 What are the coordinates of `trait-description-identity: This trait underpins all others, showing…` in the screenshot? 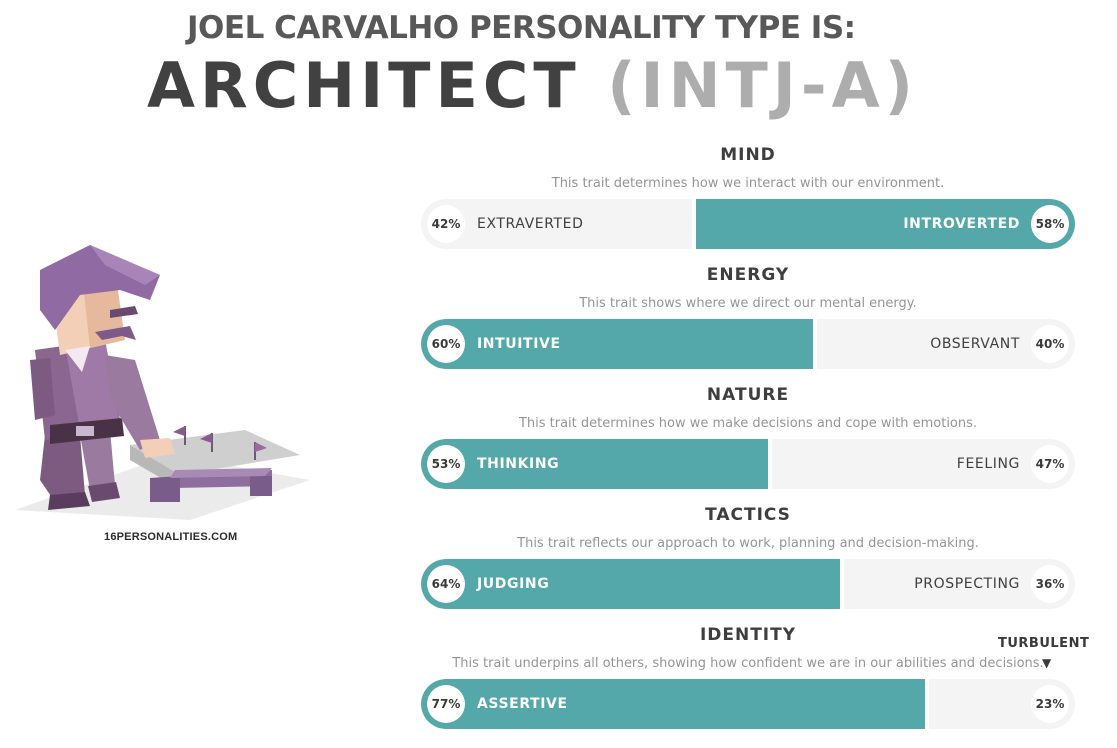 It's located at (748, 663).